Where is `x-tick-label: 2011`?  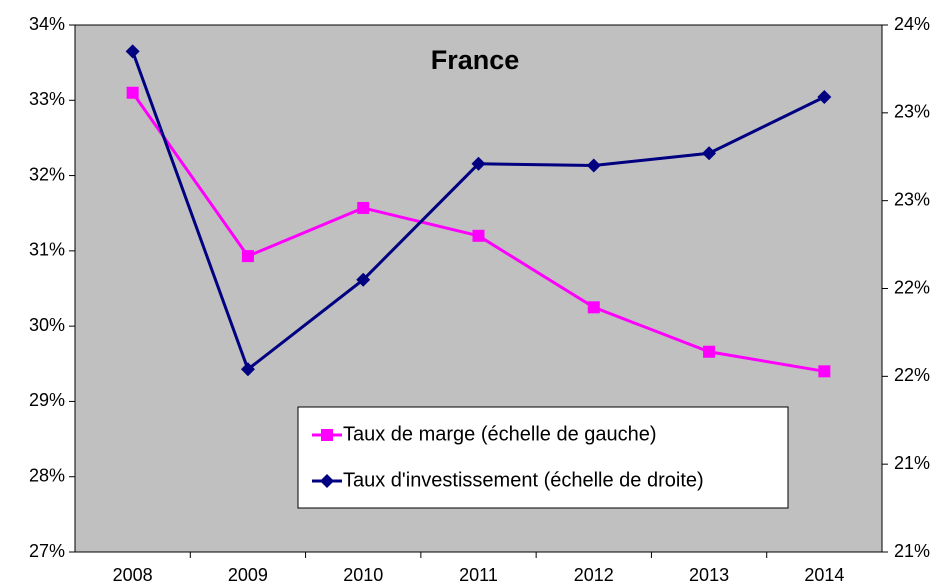 x-tick-label: 2011 is located at coordinates (478, 575).